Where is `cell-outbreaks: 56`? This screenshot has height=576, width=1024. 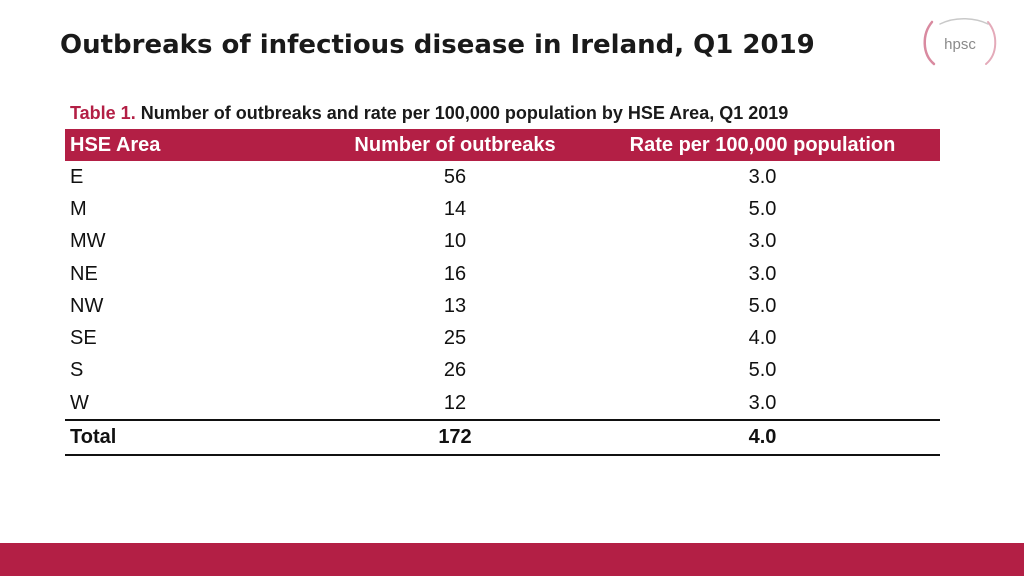
cell-outbreaks: 56 is located at coordinates (455, 176).